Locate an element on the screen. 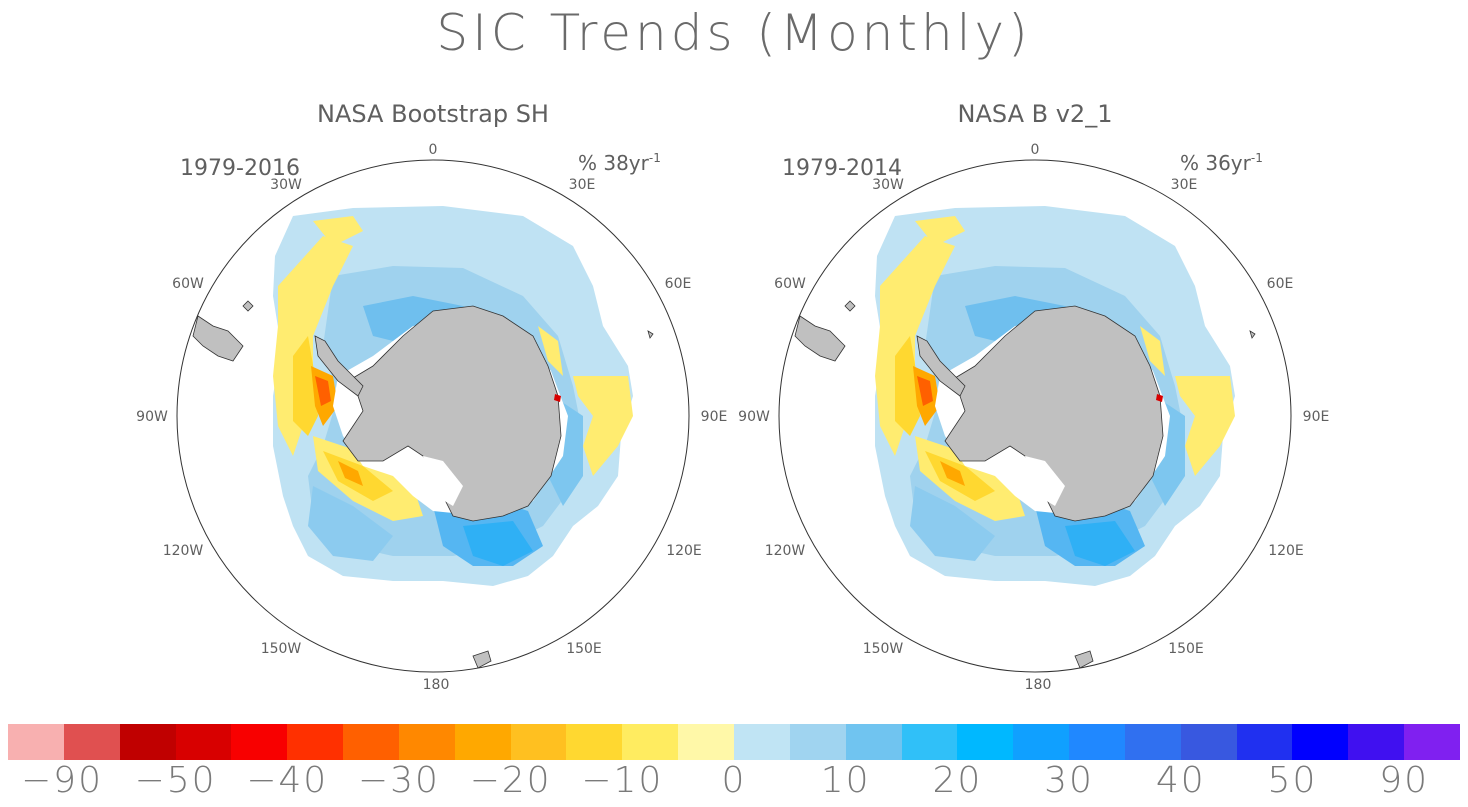  colorbar-tick-label: 50 is located at coordinates (1292, 780).